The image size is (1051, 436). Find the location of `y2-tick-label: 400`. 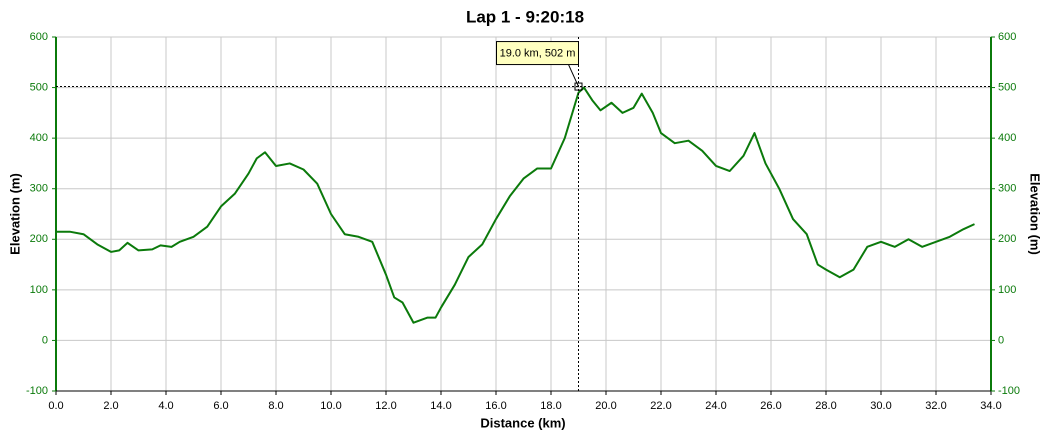

y2-tick-label: 400 is located at coordinates (1007, 138).